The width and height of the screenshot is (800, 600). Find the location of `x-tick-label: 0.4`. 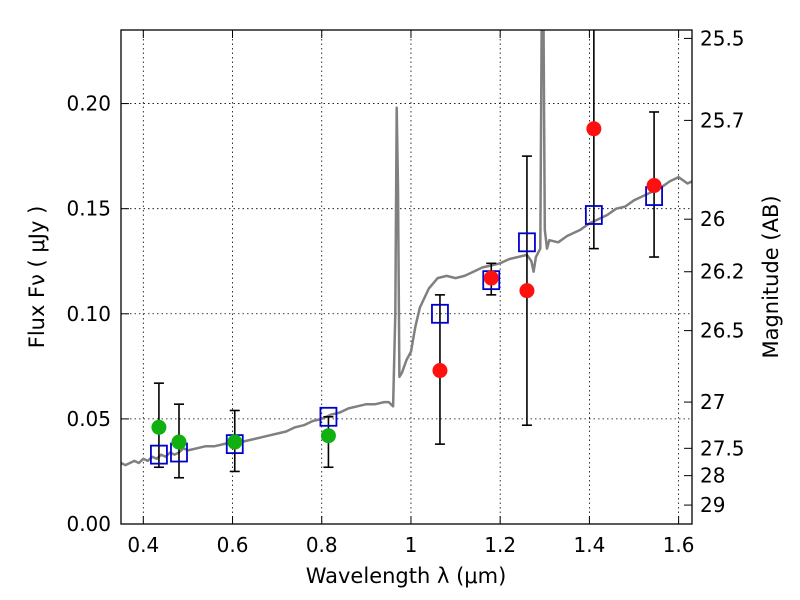

x-tick-label: 0.4 is located at coordinates (143, 545).